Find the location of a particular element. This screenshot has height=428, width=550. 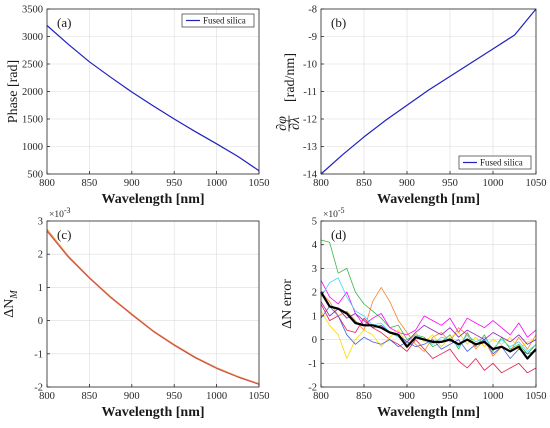

y-tick-label: -10 is located at coordinates (310, 65).